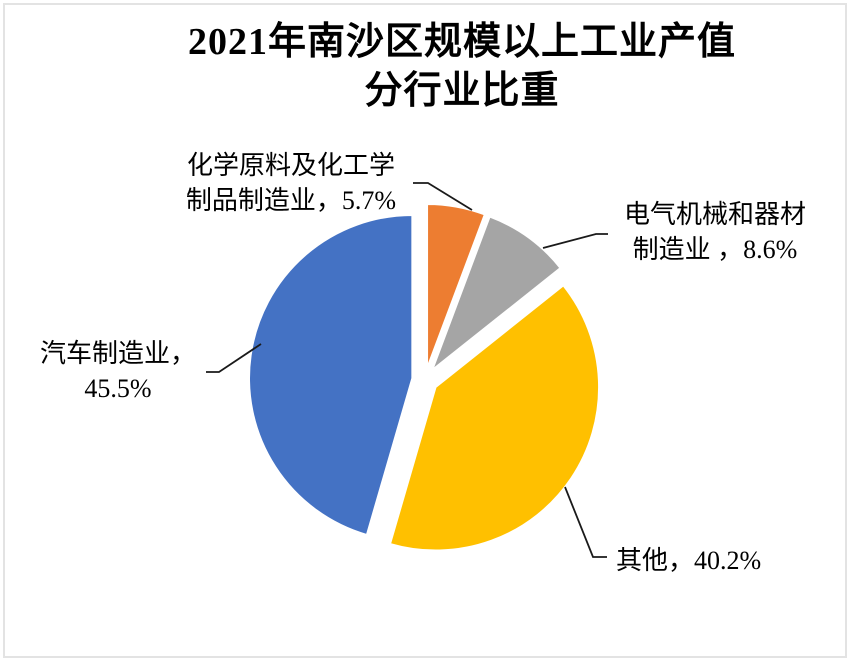 The width and height of the screenshot is (852, 663). I want to click on pie-slice-electrical, so click(496, 293).